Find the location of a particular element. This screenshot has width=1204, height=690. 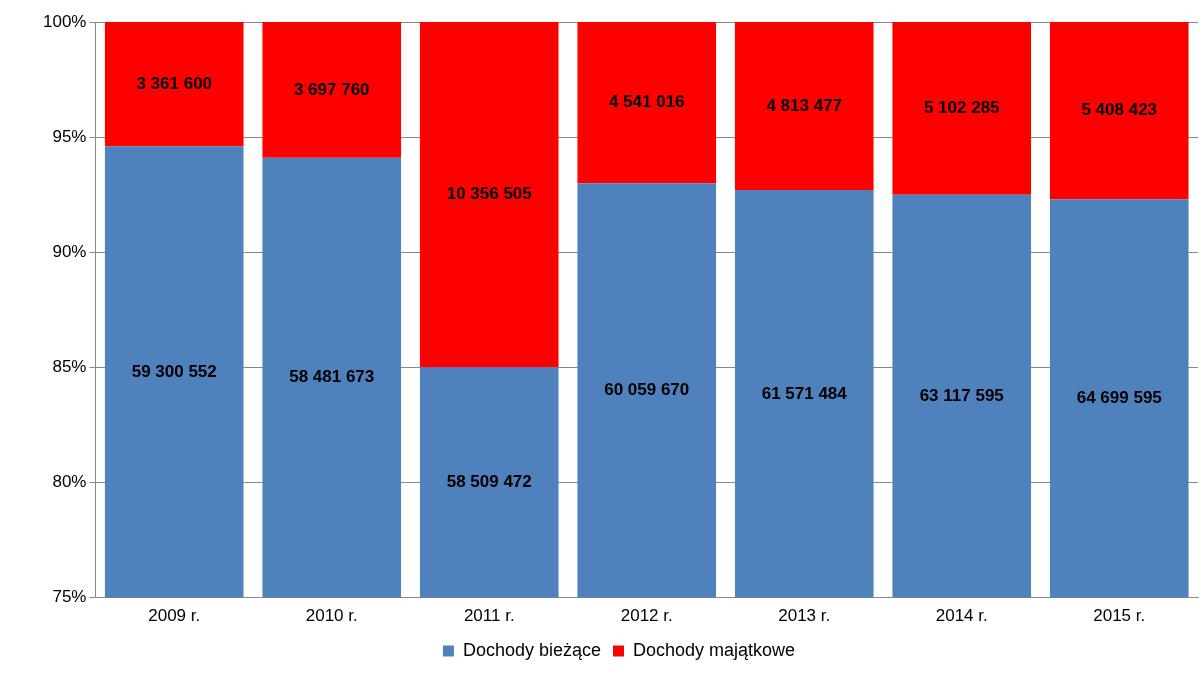

legend-label: Dochody majątkowe is located at coordinates (714, 649).